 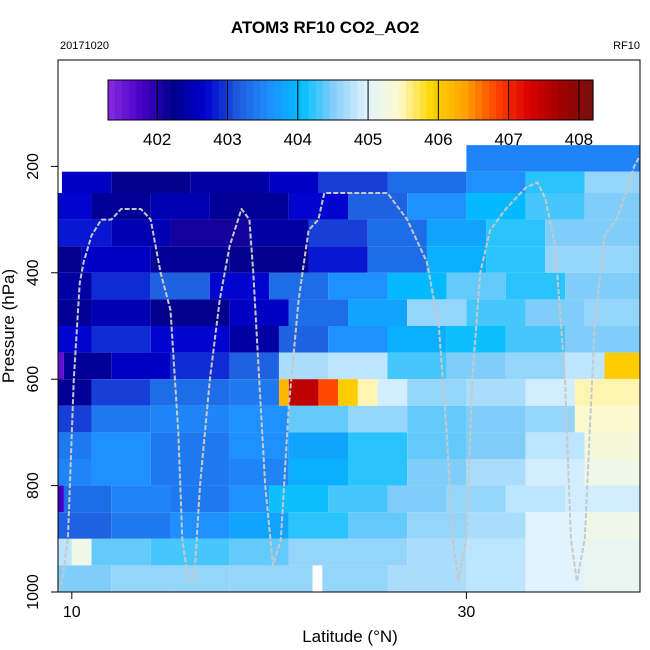 What do you see at coordinates (84, 46) in the screenshot?
I see `flight-date: 20171020` at bounding box center [84, 46].